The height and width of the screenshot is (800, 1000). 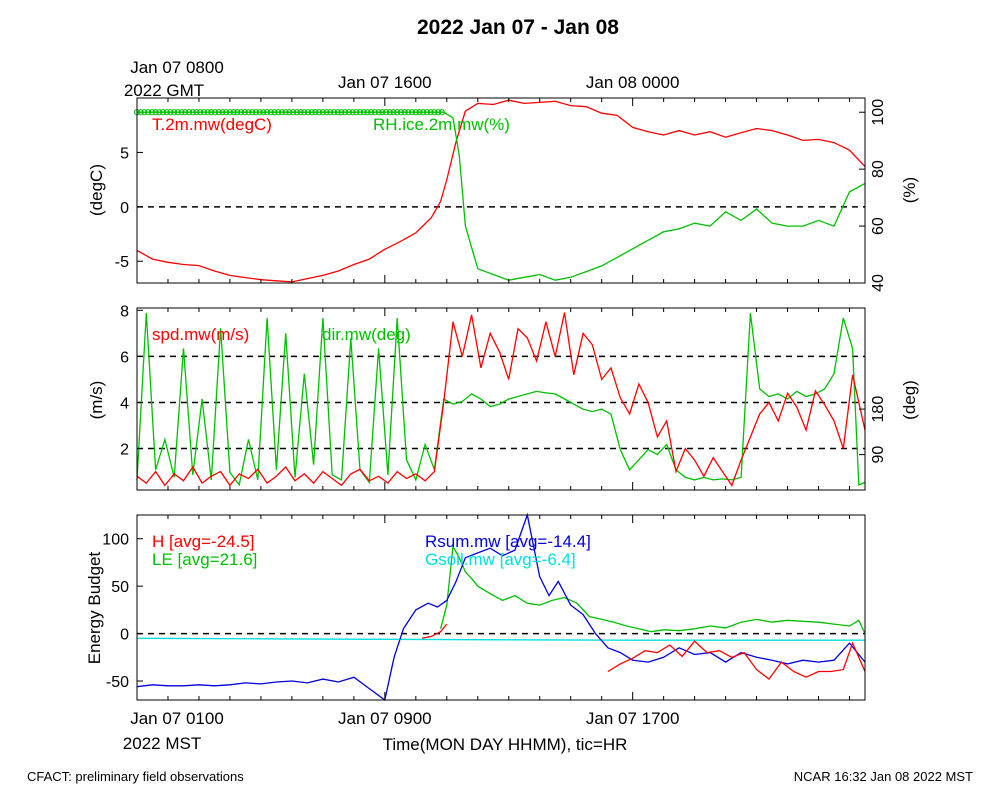 I want to click on y-tick-label: 50, so click(x=120, y=587).